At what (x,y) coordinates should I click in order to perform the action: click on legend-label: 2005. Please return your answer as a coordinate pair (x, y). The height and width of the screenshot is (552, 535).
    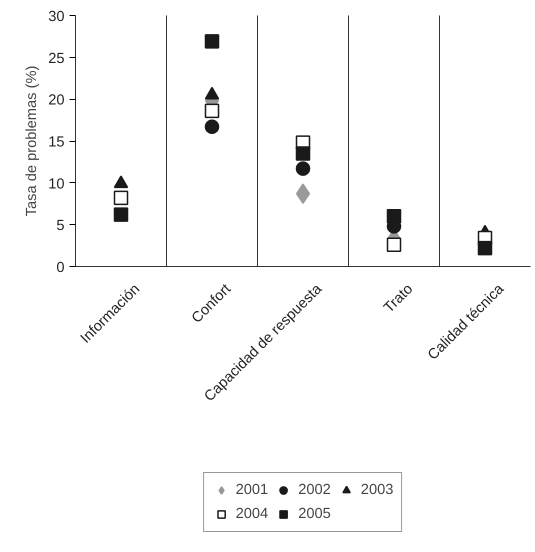
    Looking at the image, I should click on (314, 514).